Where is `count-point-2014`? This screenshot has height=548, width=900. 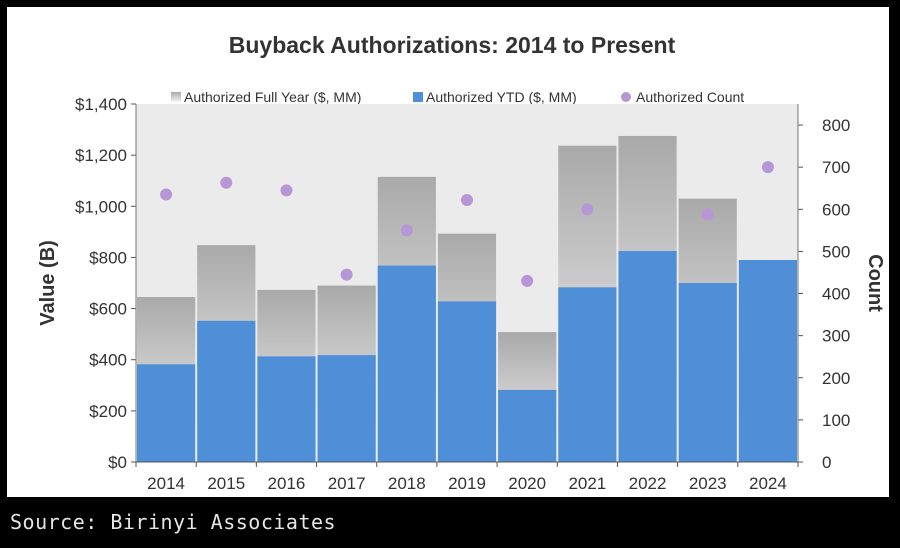
count-point-2014 is located at coordinates (166, 194).